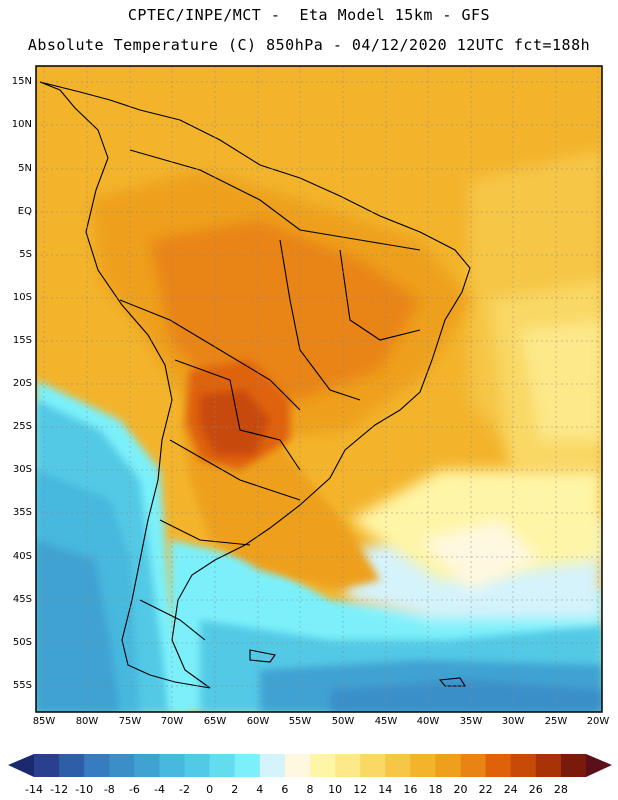  I want to click on lat-label: 10N, so click(21, 124).